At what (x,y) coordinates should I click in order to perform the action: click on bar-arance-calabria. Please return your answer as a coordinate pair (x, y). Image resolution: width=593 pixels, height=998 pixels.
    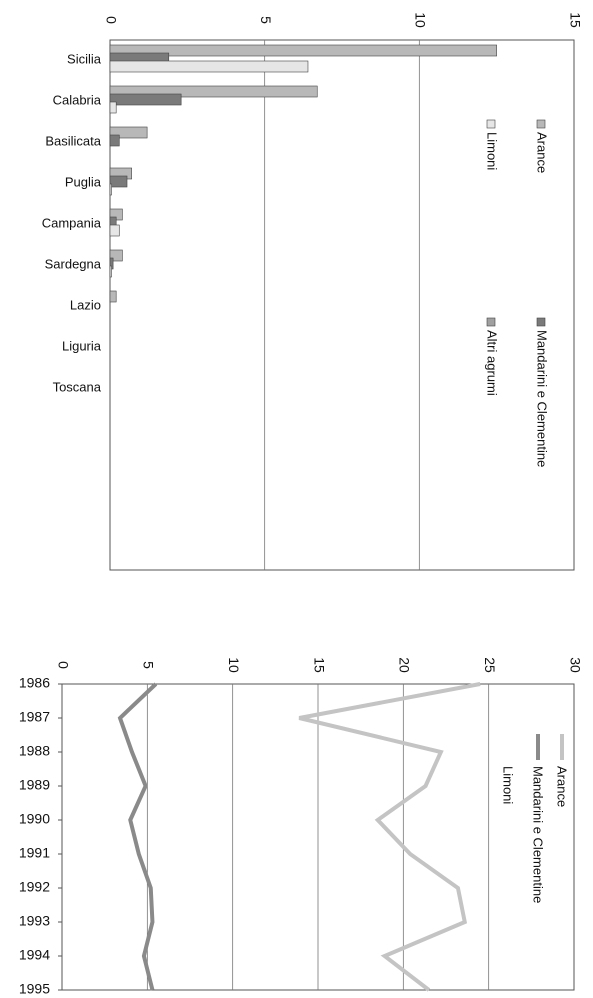
    Looking at the image, I should click on (213, 91).